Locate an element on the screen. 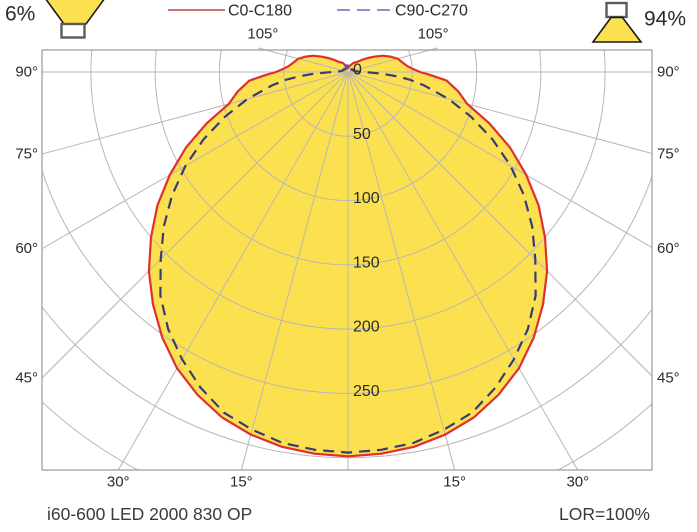 This screenshot has height=532, width=697. angle-label-right: 75° is located at coordinates (668, 153).